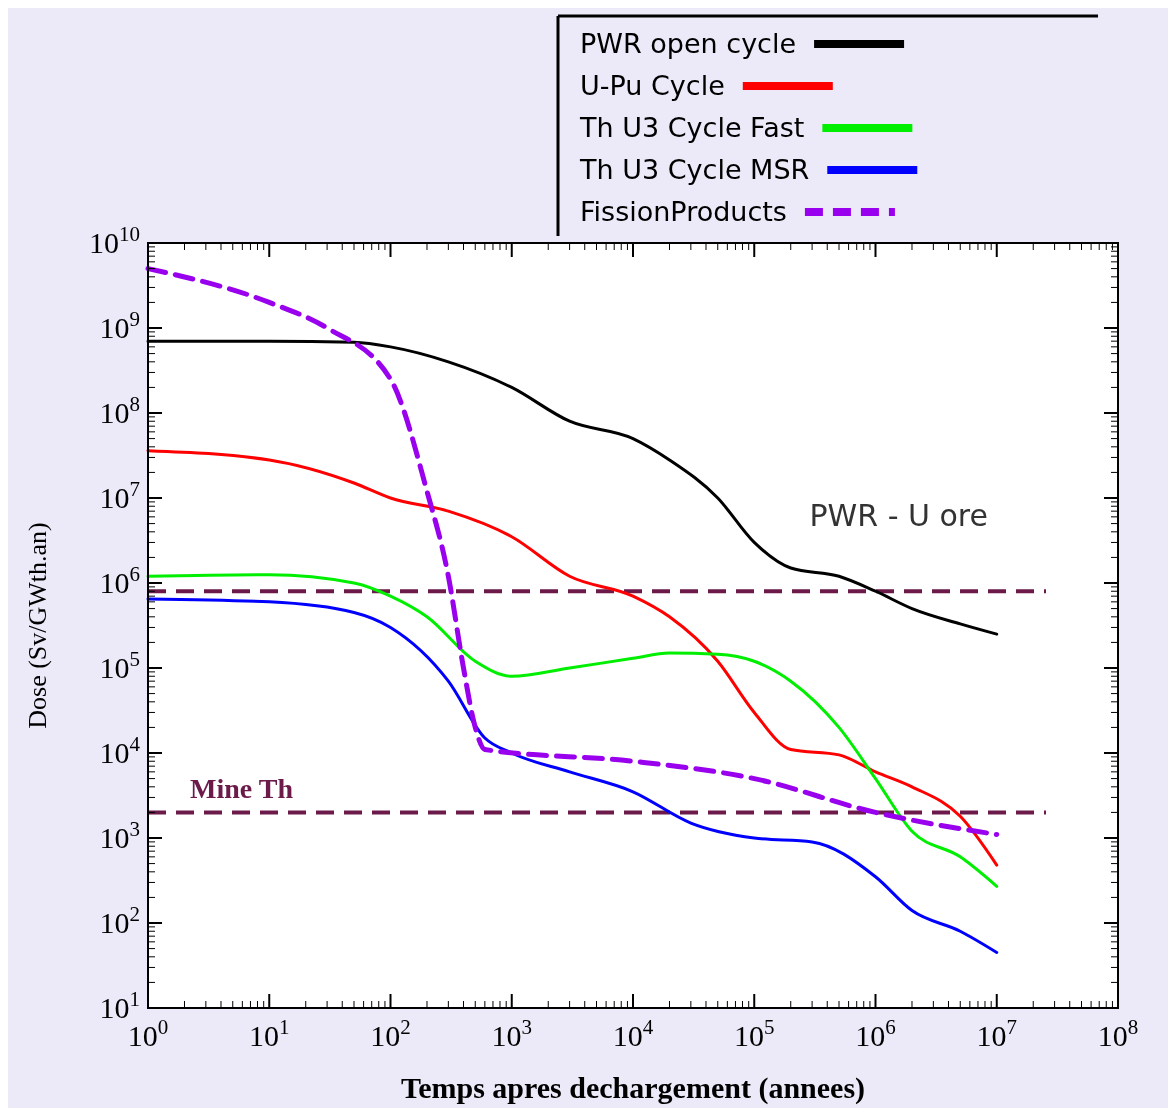 This screenshot has width=1175, height=1117. I want to click on legend-label: PWR open cycle, so click(688, 43).